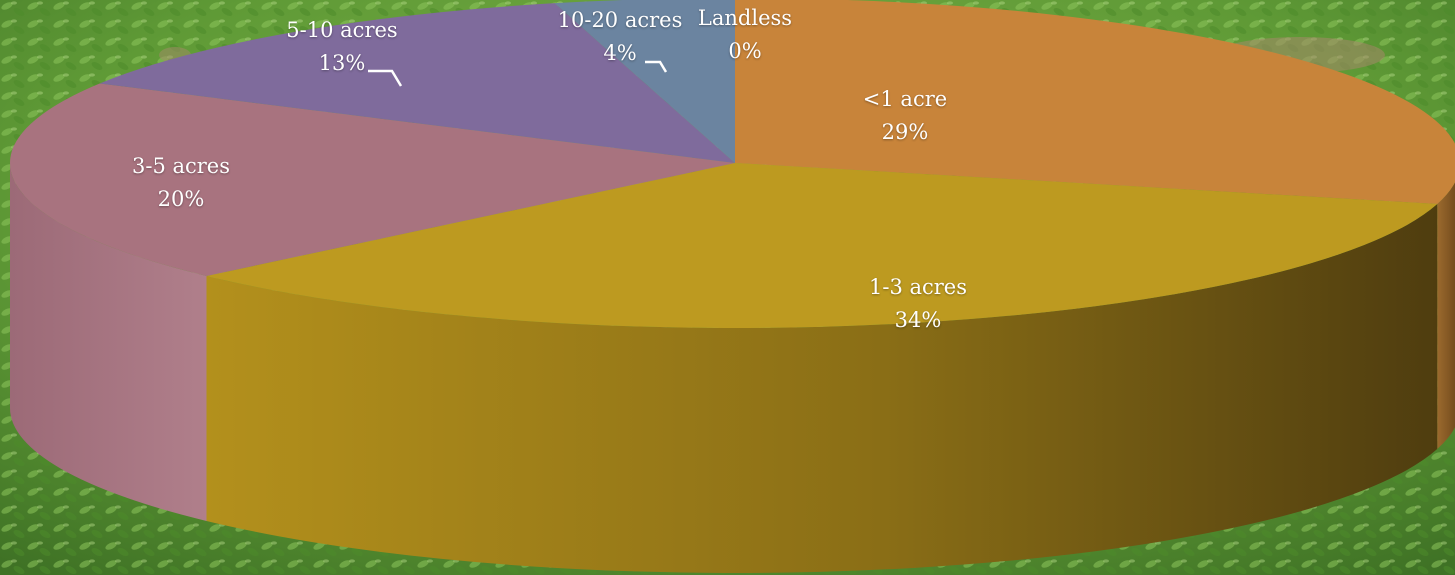 Image resolution: width=1455 pixels, height=575 pixels. I want to click on leader-line-10-20-acres, so click(656, 66).